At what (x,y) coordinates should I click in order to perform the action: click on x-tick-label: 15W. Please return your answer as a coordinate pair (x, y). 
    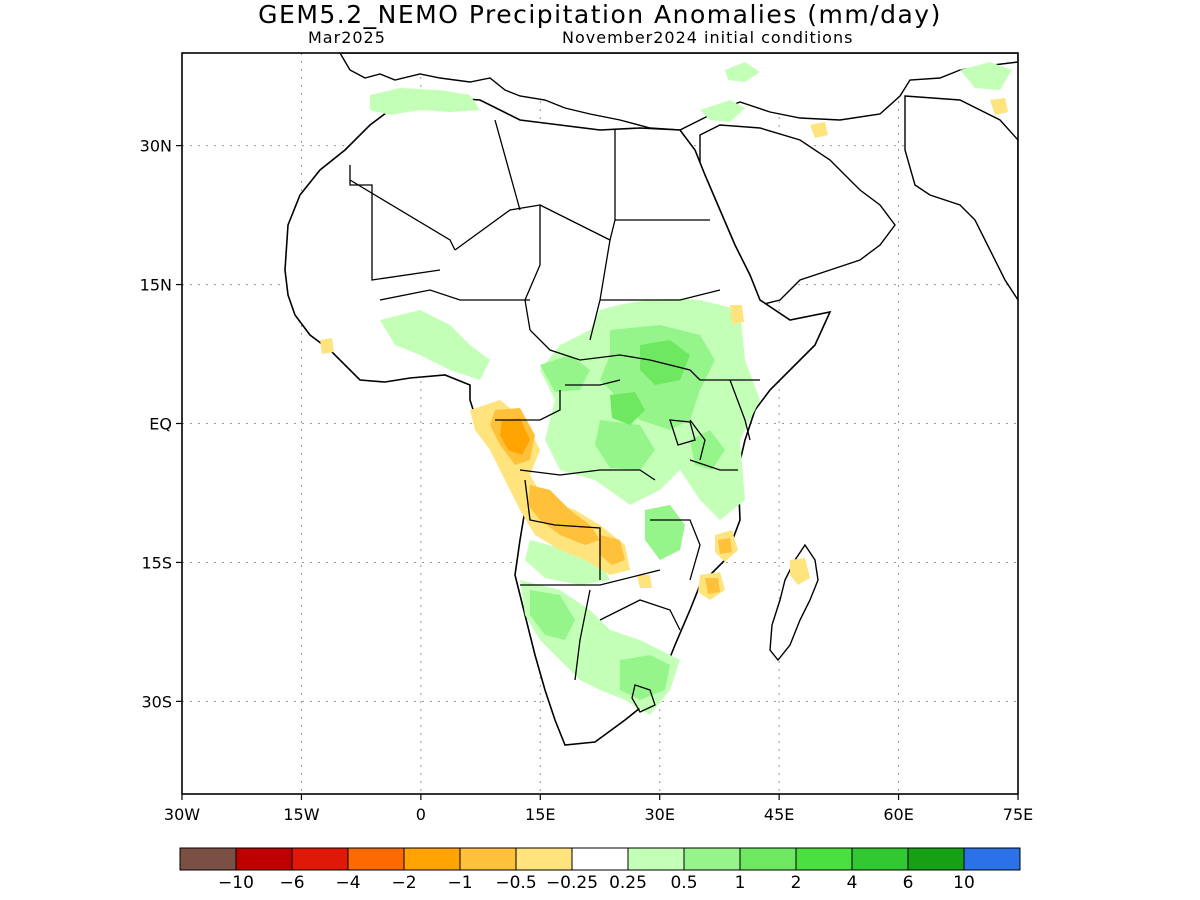
    Looking at the image, I should click on (301, 814).